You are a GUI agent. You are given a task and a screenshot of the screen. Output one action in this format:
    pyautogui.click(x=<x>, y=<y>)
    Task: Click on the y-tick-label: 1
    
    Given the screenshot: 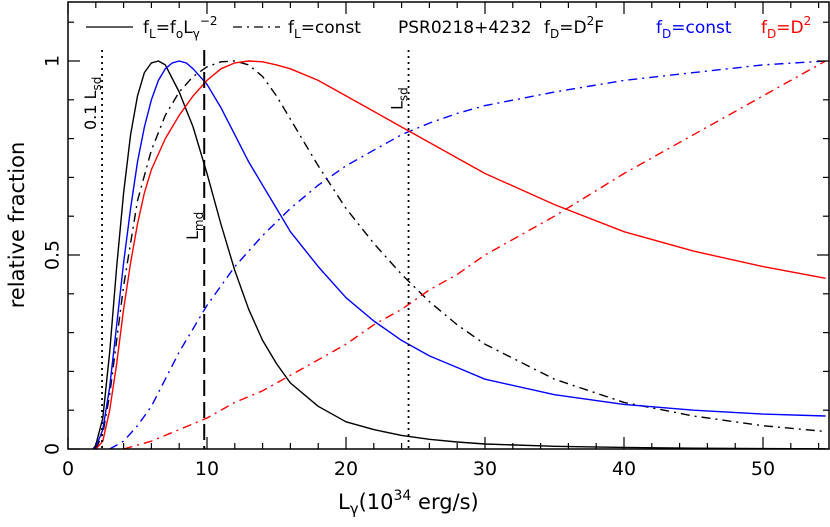 What is the action you would take?
    pyautogui.click(x=53, y=61)
    